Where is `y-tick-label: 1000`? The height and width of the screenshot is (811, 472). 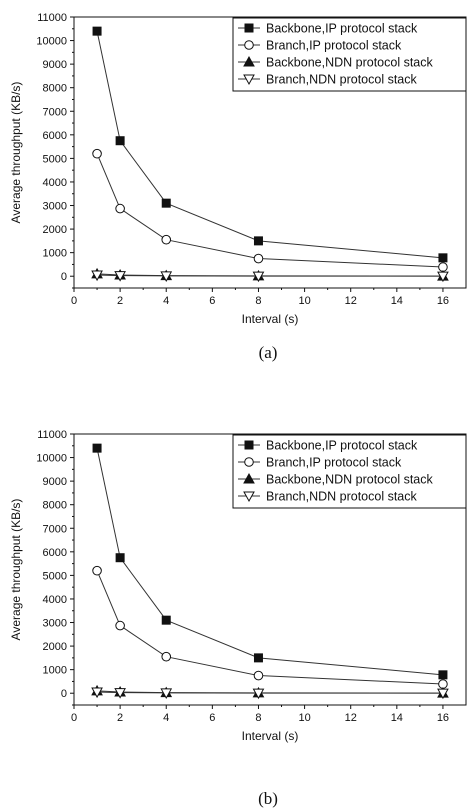 y-tick-label: 1000 is located at coordinates (55, 671).